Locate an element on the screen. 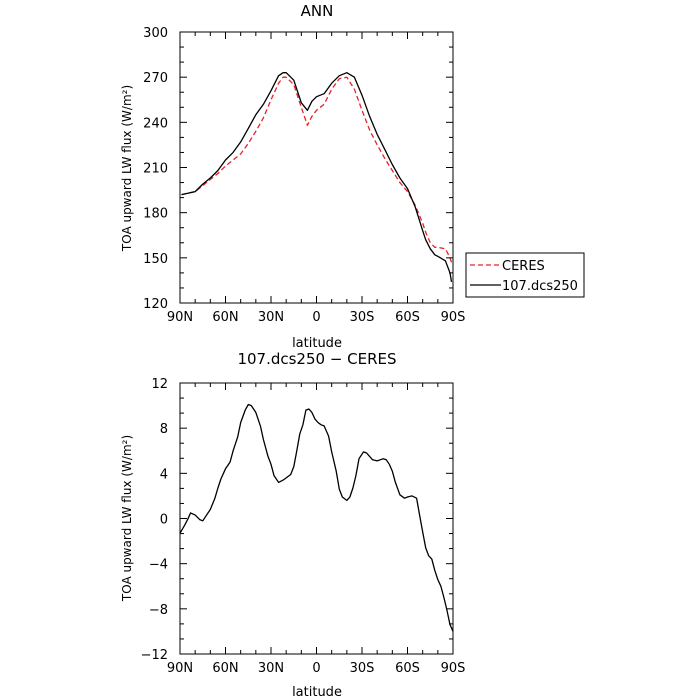 This screenshot has width=700, height=700. bottom-y-tick-label: 0 is located at coordinates (164, 520).